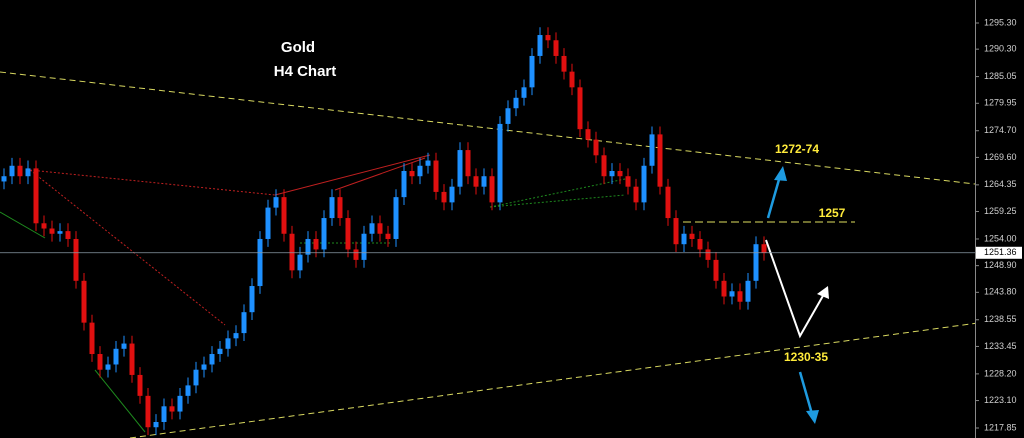  I want to click on price-axis, so click(999, 219).